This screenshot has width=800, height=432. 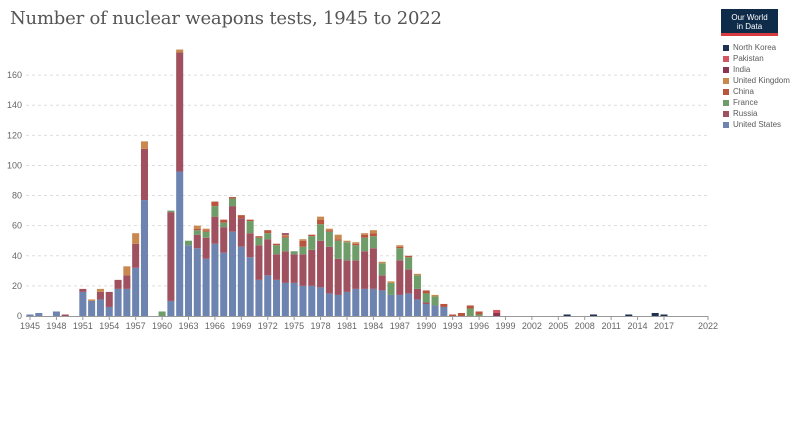 What do you see at coordinates (756, 69) in the screenshot?
I see `legend-item: India` at bounding box center [756, 69].